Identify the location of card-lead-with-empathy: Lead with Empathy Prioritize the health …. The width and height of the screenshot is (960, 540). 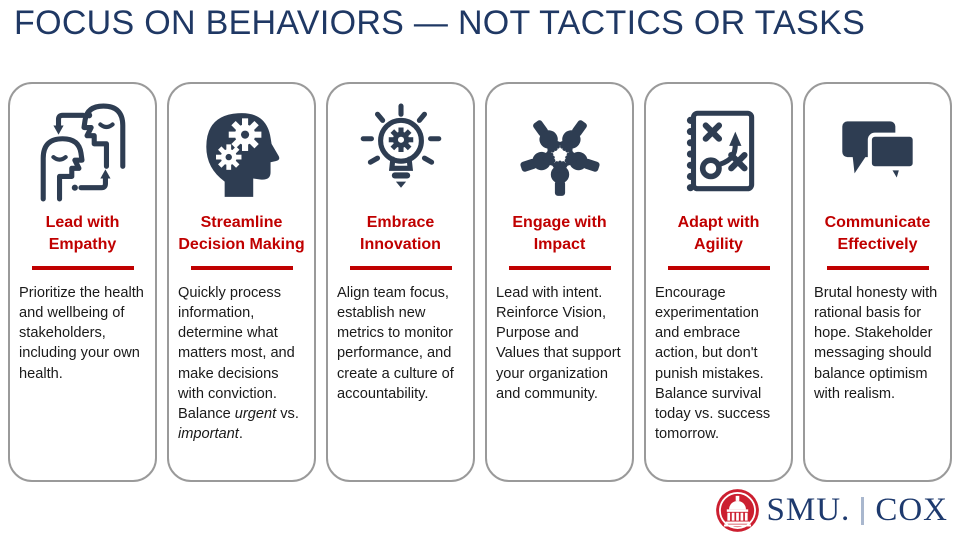
(82, 282).